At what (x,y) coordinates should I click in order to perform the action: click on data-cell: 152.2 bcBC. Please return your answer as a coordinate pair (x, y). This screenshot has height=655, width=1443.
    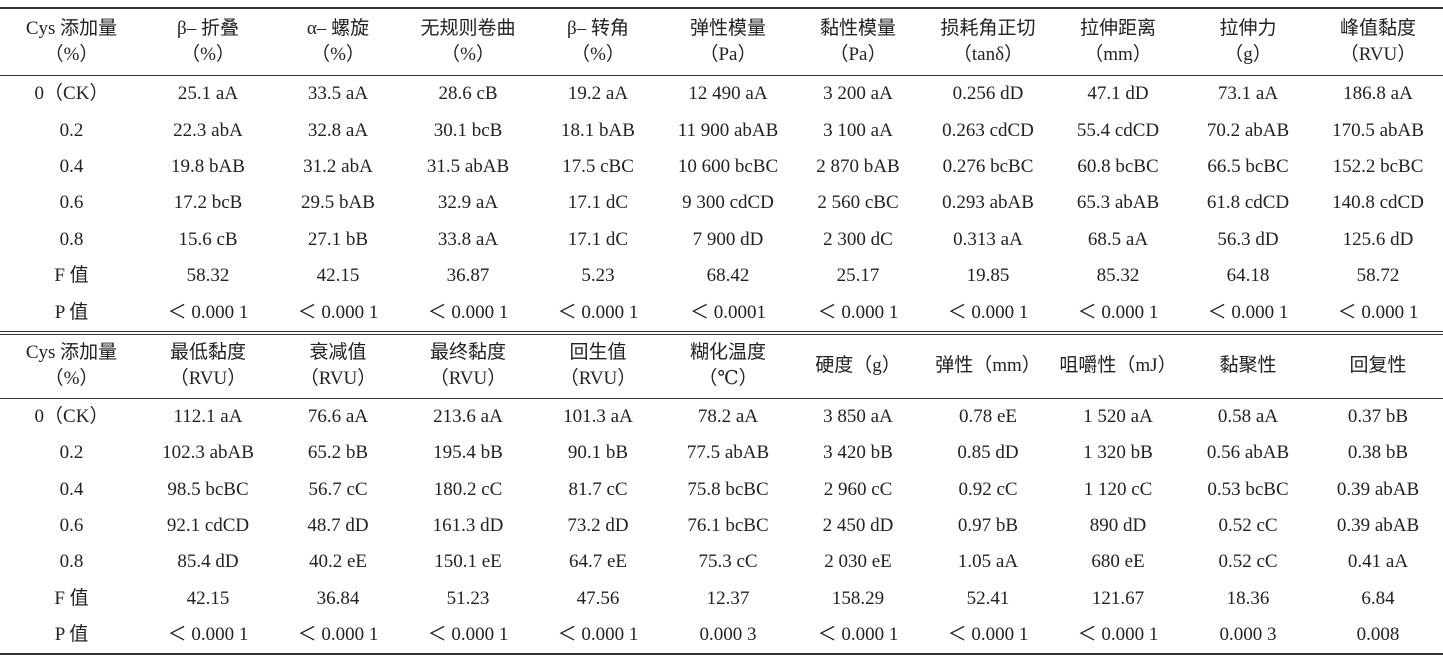
    Looking at the image, I should click on (1378, 166).